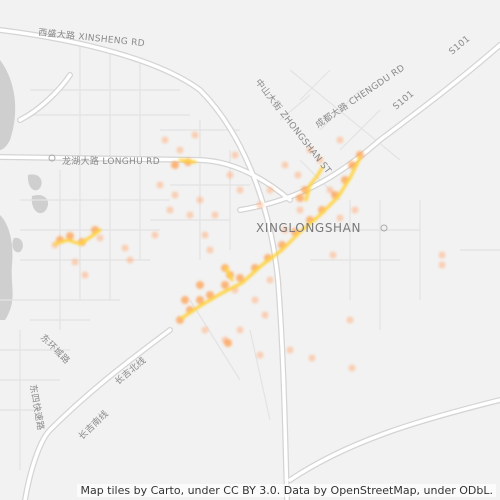 The width and height of the screenshot is (500, 500). What do you see at coordinates (55, 349) in the screenshot?
I see `road-label-dongfeng: 东环城路` at bounding box center [55, 349].